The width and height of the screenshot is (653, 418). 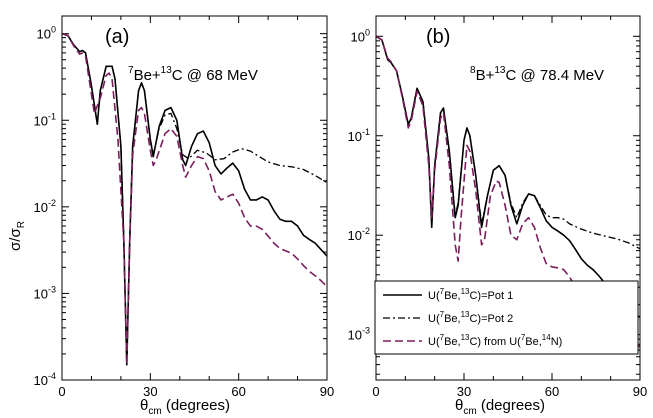 What do you see at coordinates (327, 391) in the screenshot?
I see `panel-a-x-tick-label: 90` at bounding box center [327, 391].